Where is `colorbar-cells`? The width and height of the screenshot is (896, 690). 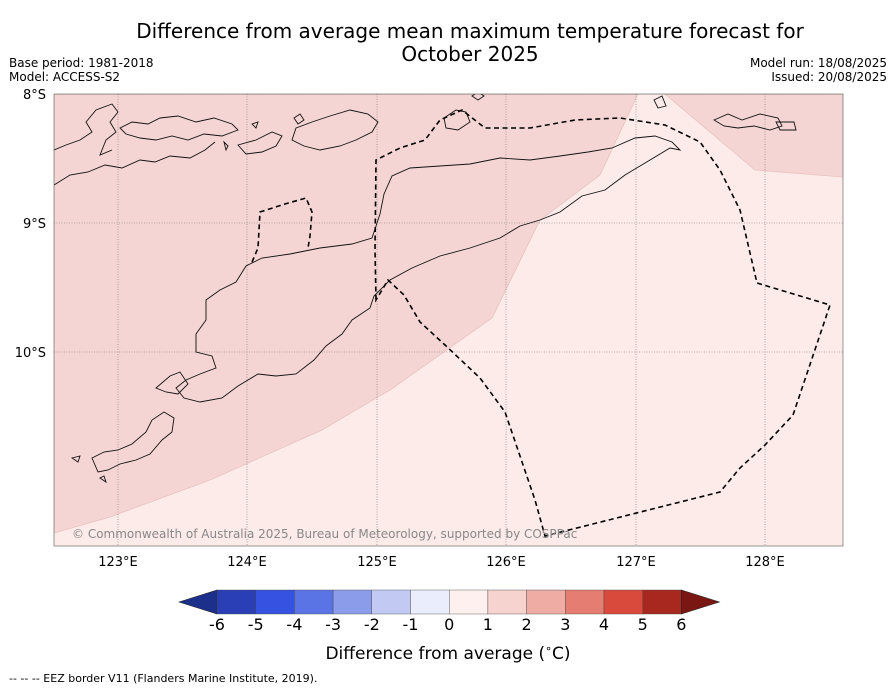 colorbar-cells is located at coordinates (449, 602).